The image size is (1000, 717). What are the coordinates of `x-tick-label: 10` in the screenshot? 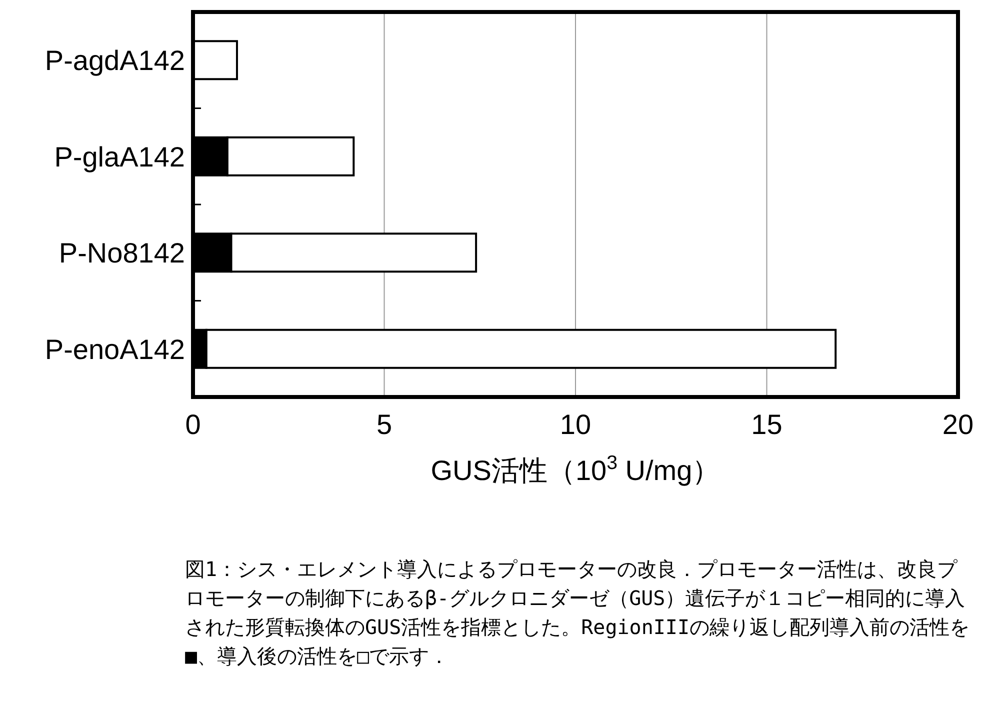 It's located at (576, 424).